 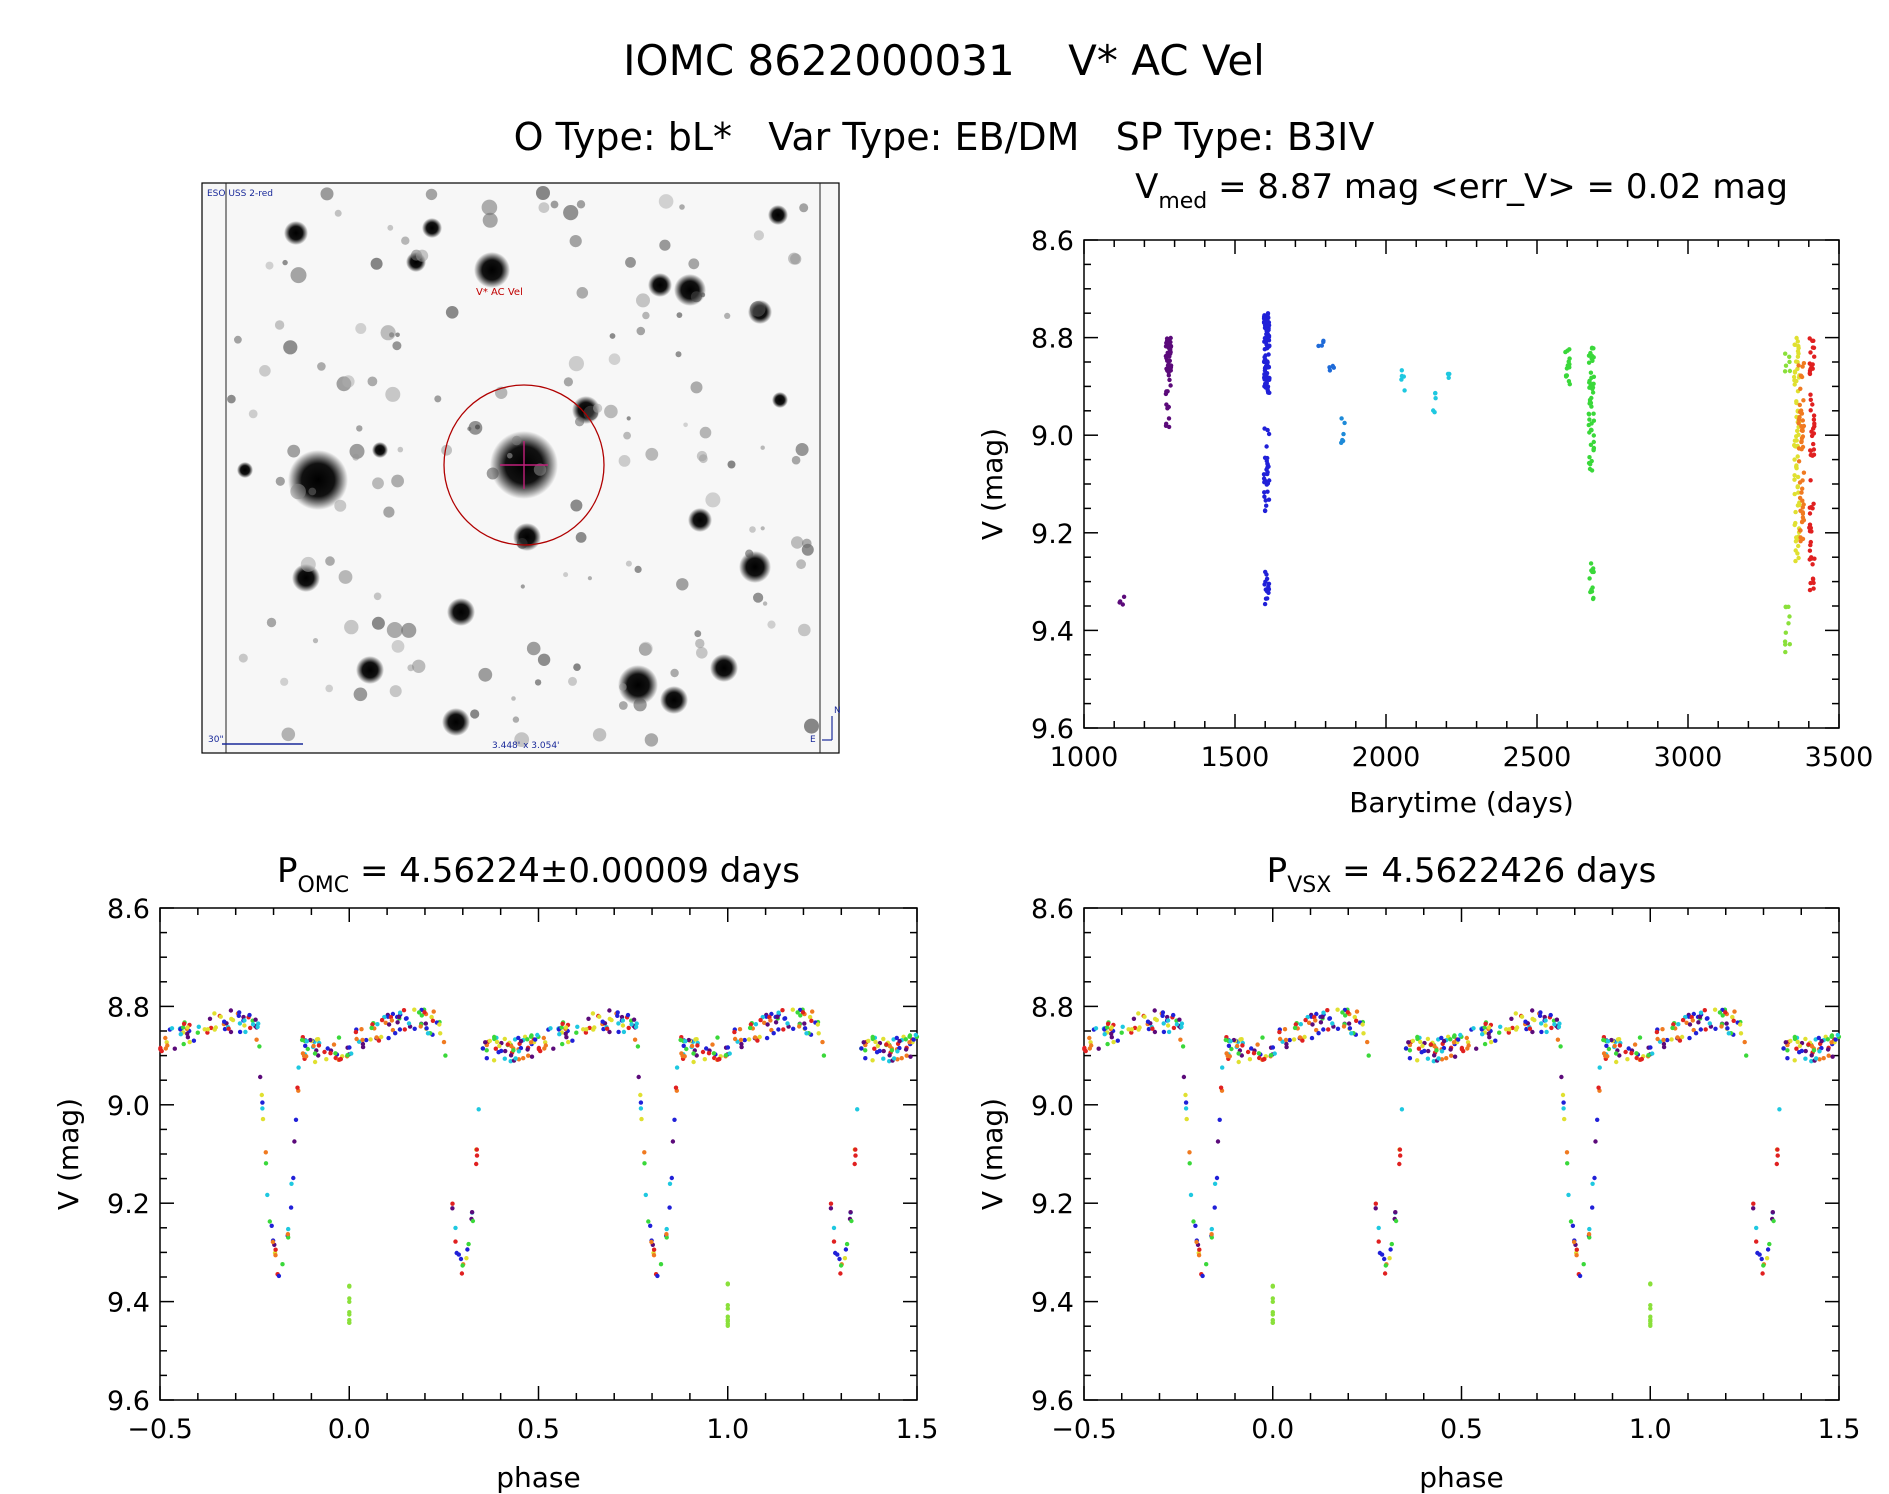 I want to click on compass-e-label: E, so click(x=813, y=740).